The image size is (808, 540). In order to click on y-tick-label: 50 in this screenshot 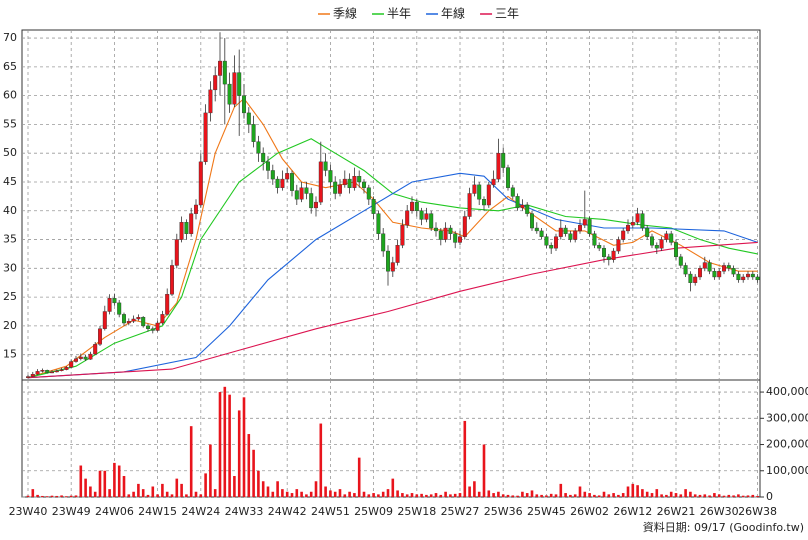, I will do `click(10, 152)`.